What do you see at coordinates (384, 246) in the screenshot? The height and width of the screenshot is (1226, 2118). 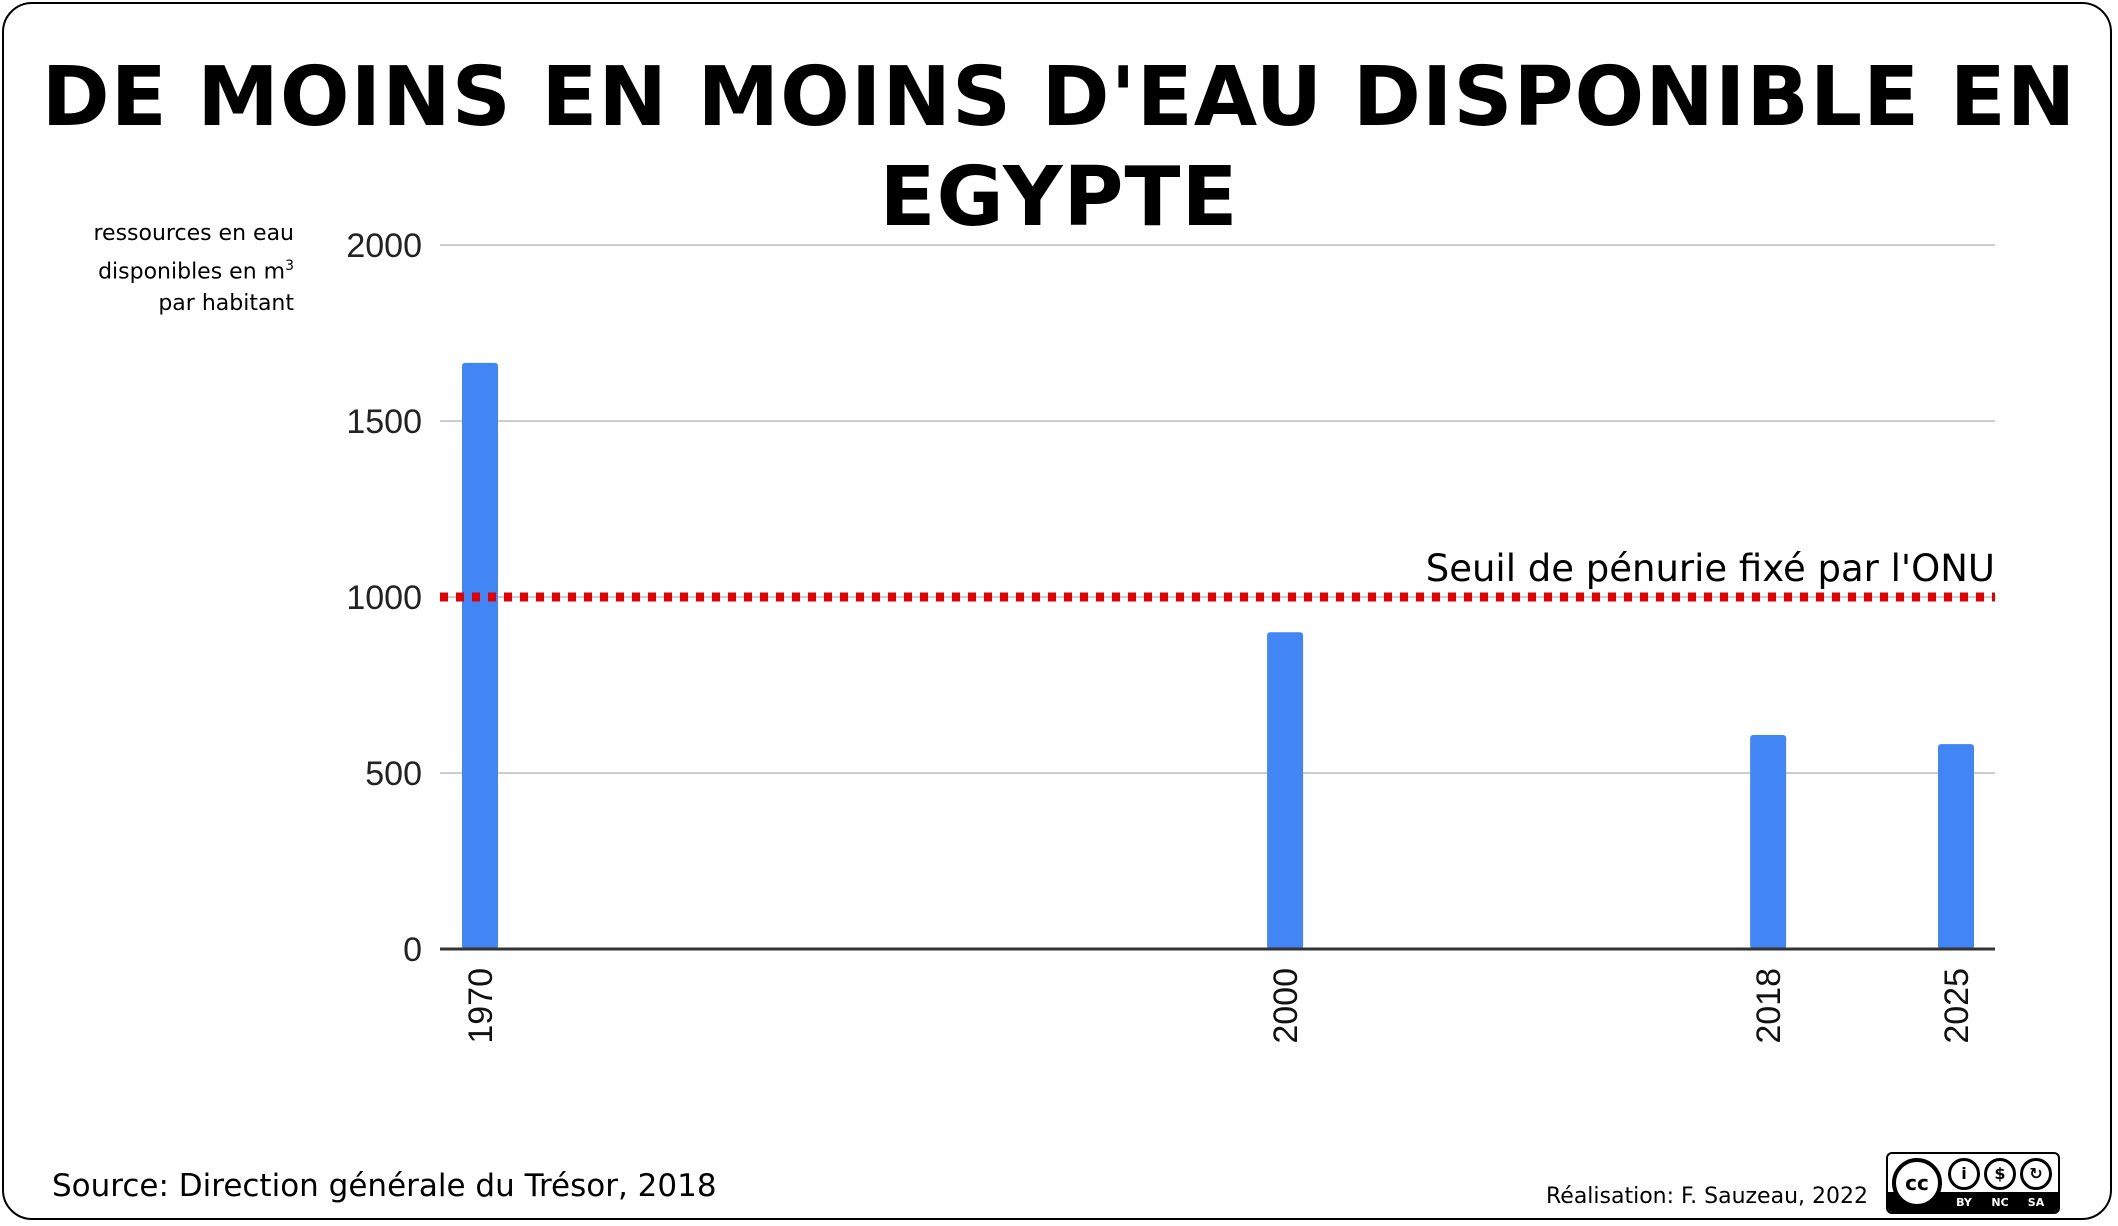 I see `y-tick-label: 2000` at bounding box center [384, 246].